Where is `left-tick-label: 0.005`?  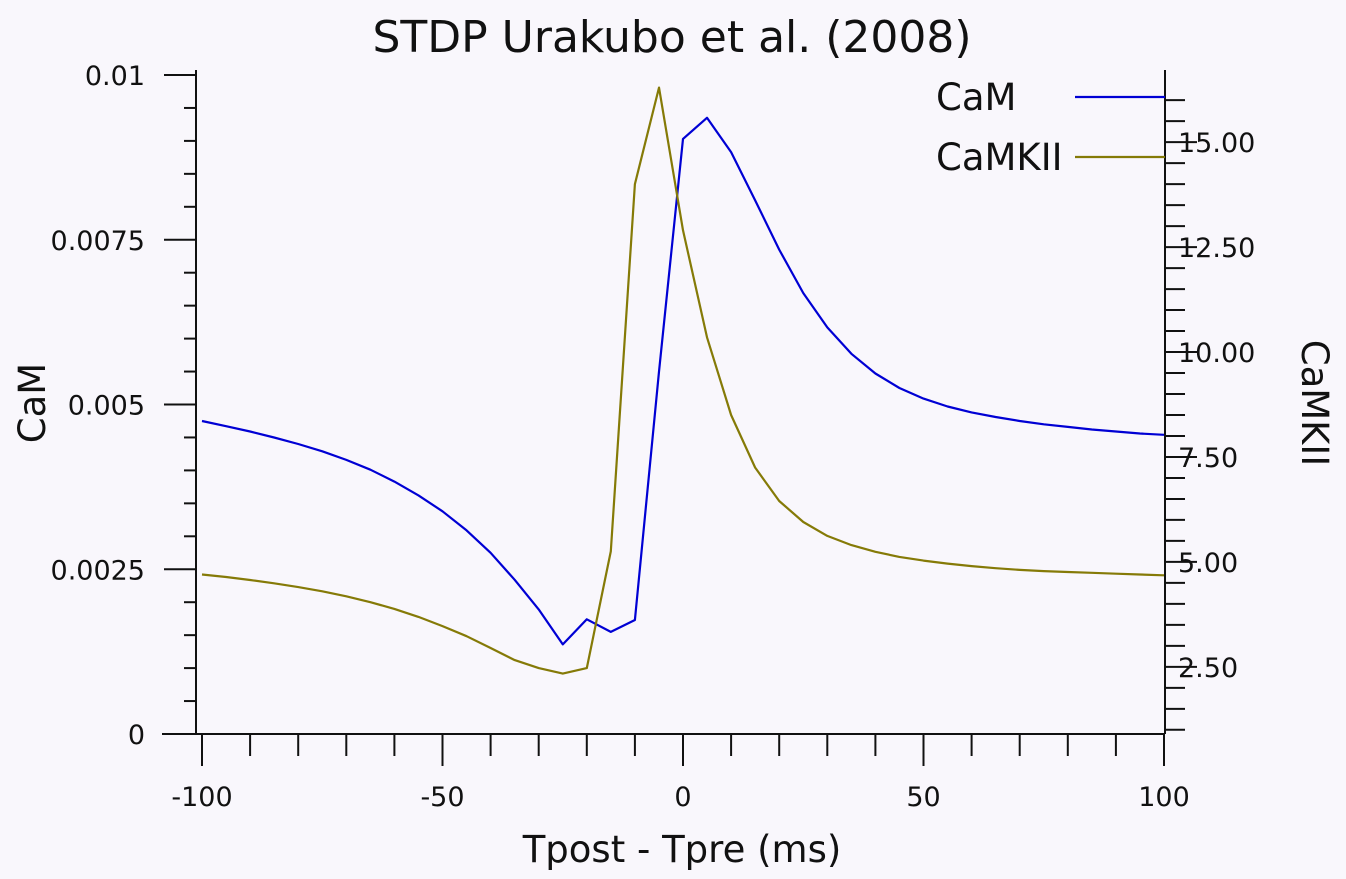 left-tick-label: 0.005 is located at coordinates (106, 406).